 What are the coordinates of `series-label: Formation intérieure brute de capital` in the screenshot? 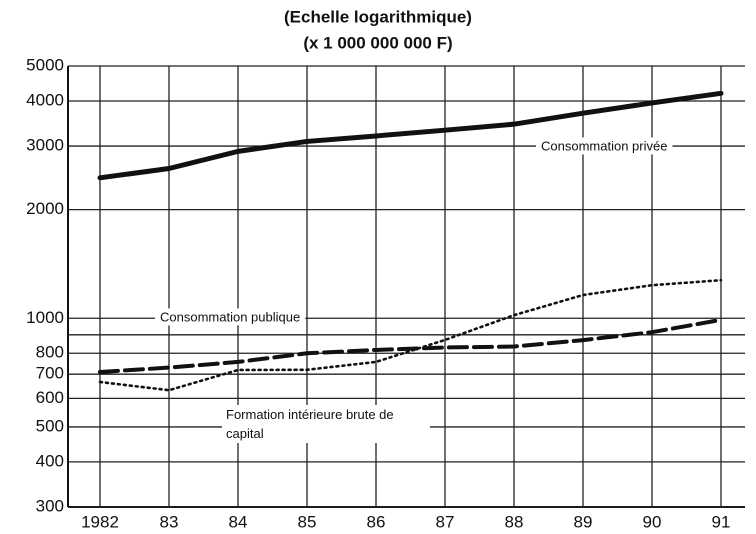 It's located at (326, 424).